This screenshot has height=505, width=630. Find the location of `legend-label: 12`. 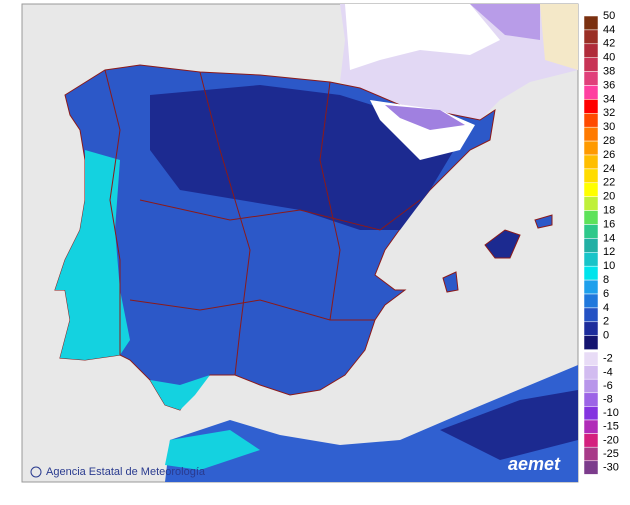

legend-label: 12 is located at coordinates (609, 252).